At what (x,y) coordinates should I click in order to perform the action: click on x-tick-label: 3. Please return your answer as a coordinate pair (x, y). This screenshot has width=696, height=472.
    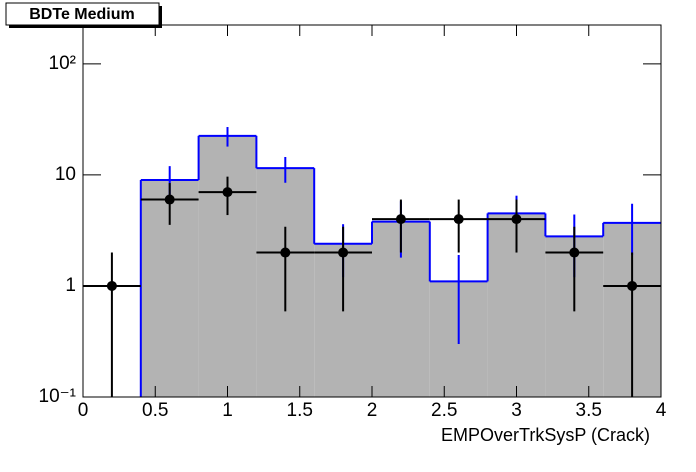
    Looking at the image, I should click on (516, 410).